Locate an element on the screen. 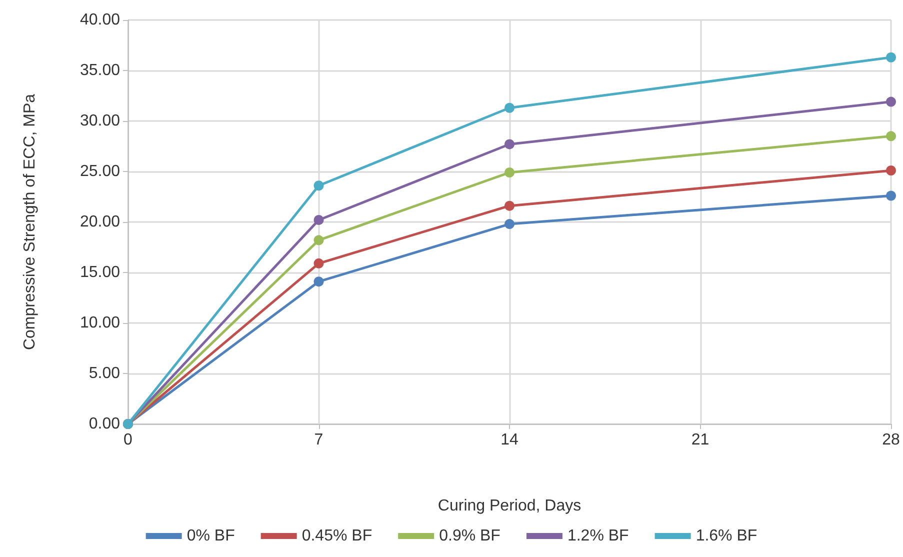 This screenshot has width=903, height=557. legend-label: 0.45% BF is located at coordinates (337, 536).